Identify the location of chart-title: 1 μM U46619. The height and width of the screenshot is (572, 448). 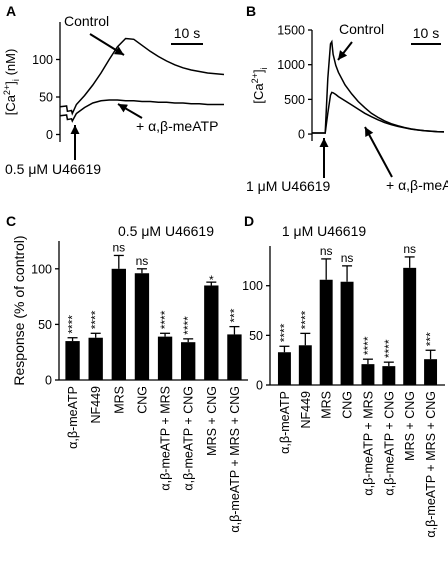
(324, 231).